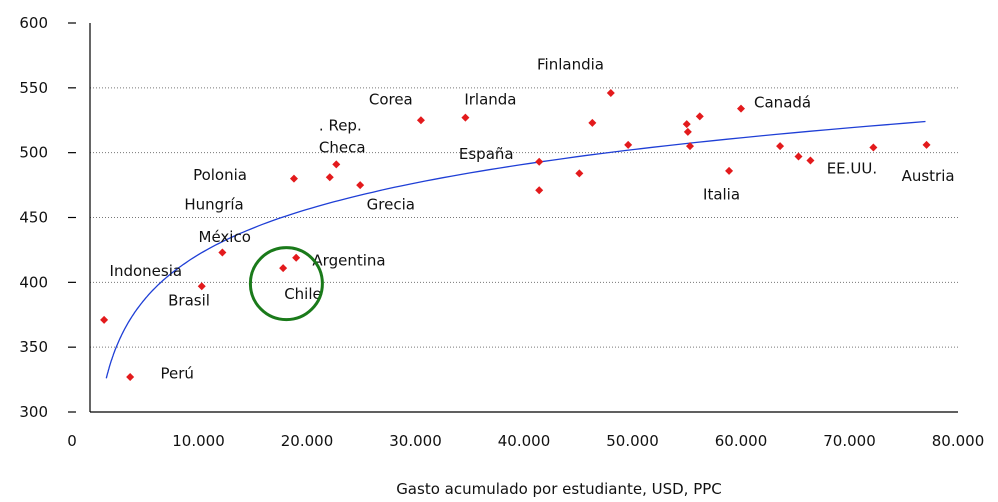  I want to click on data-point-ee-uu, so click(810, 160).